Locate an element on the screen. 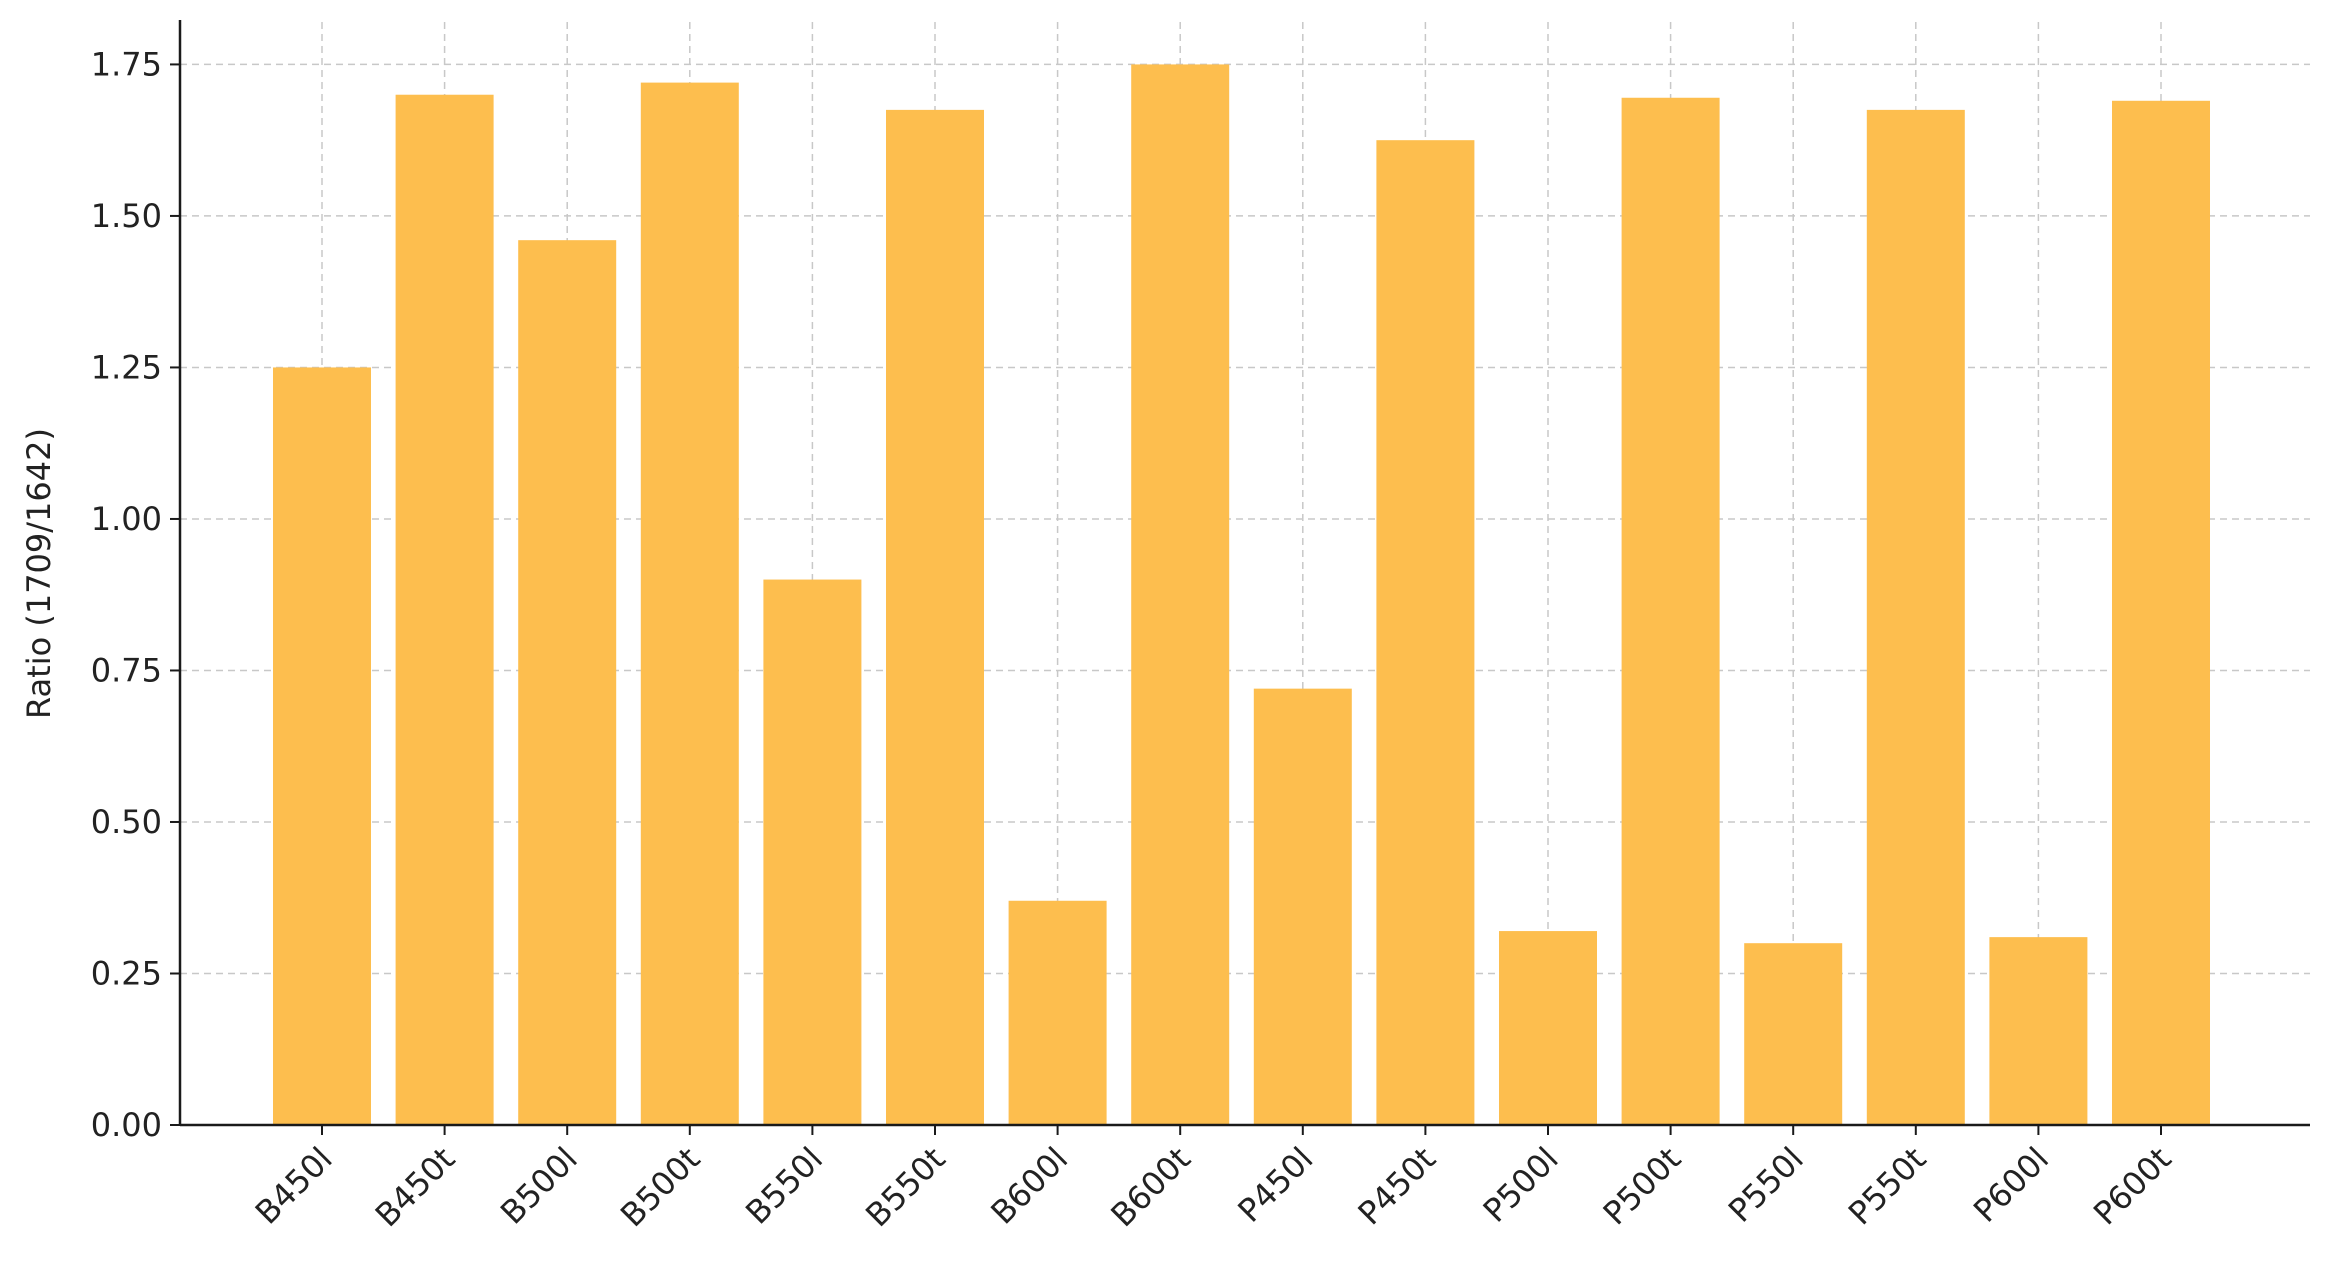 The height and width of the screenshot is (1271, 2329). bar-p600t is located at coordinates (2161, 612).